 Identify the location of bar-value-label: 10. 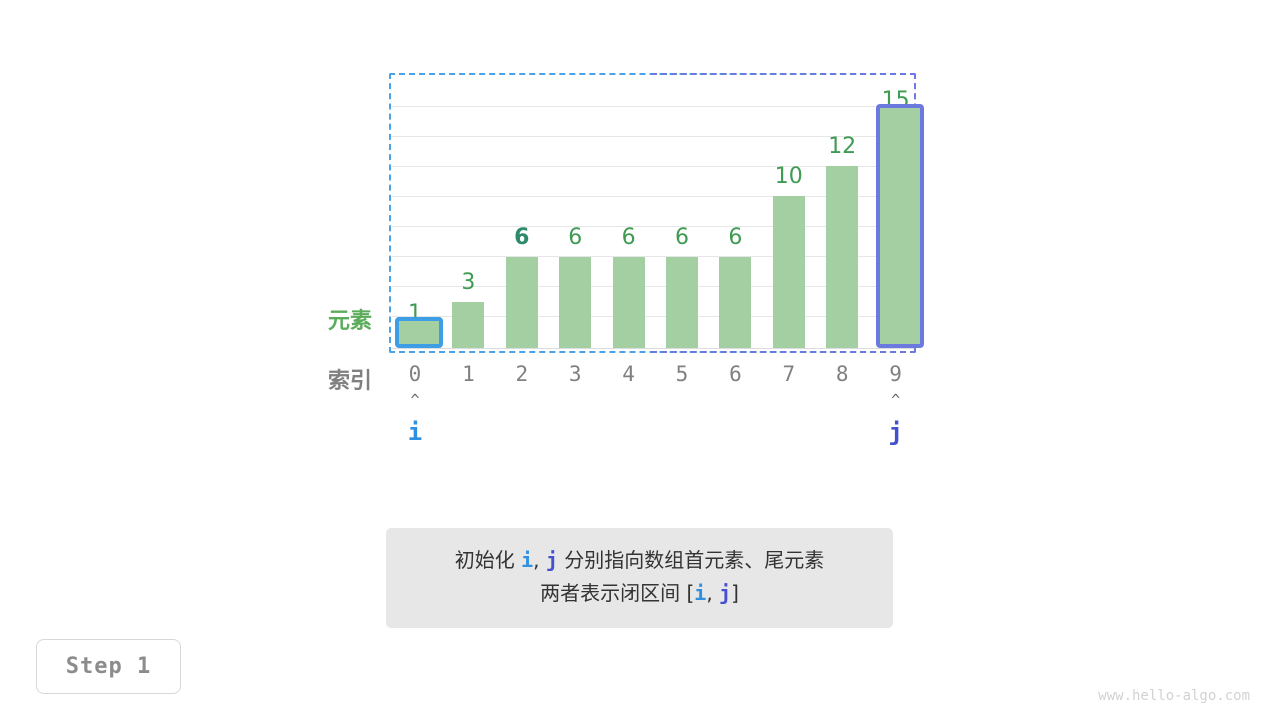
(788, 176).